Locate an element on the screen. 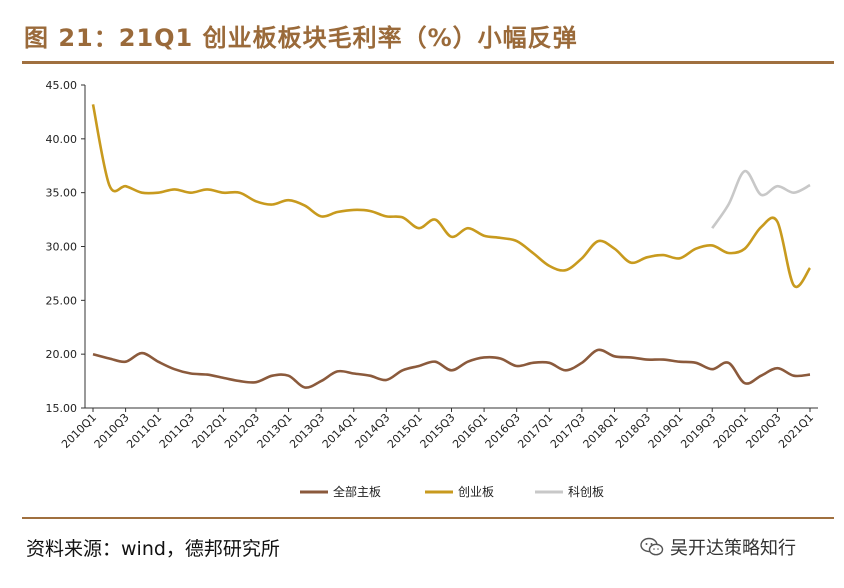  title-divider is located at coordinates (428, 62).